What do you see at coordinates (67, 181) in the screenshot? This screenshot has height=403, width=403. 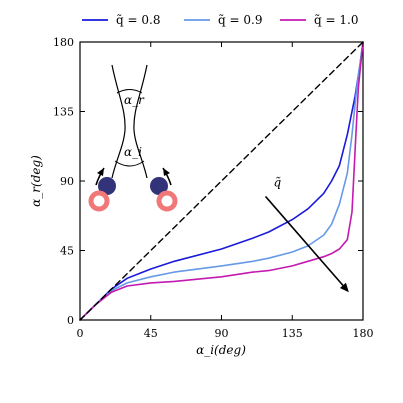 I see `y-tick-label: 90` at bounding box center [67, 181].